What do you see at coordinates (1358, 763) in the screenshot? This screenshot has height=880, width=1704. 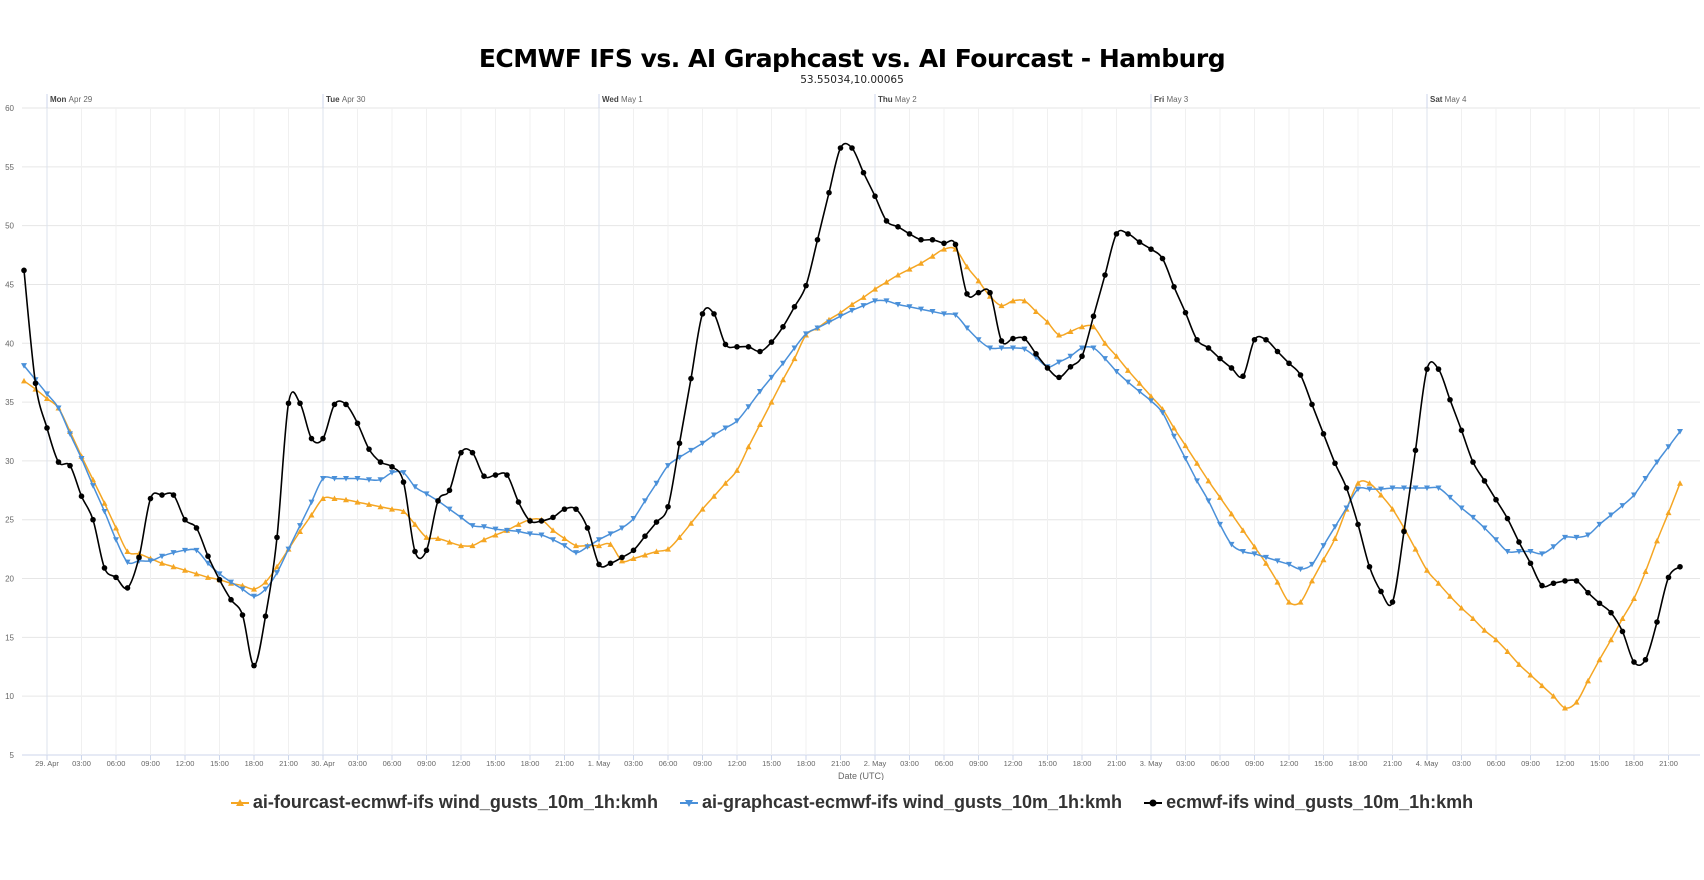 I see `x-tick-label: 18:00` at bounding box center [1358, 763].